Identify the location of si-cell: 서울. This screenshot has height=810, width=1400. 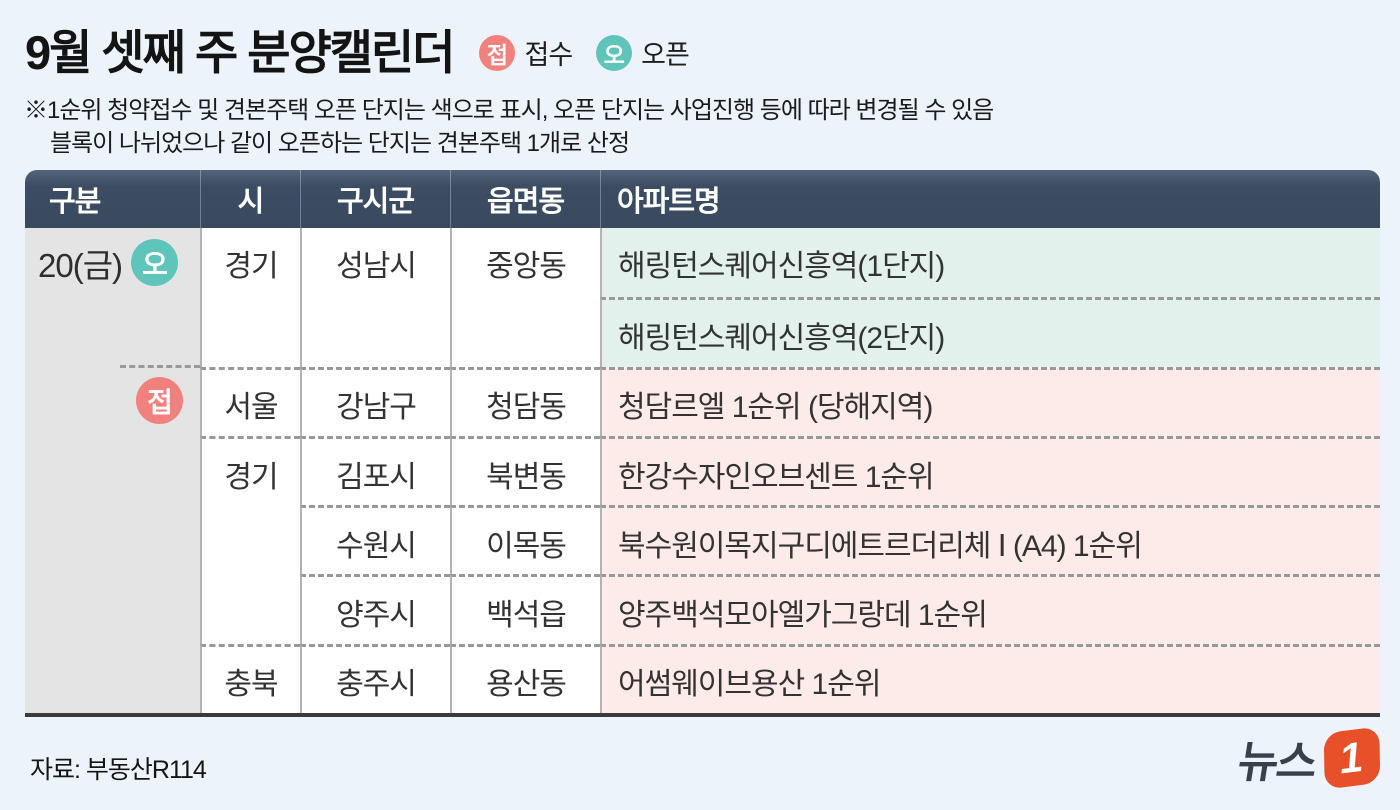
(250, 401).